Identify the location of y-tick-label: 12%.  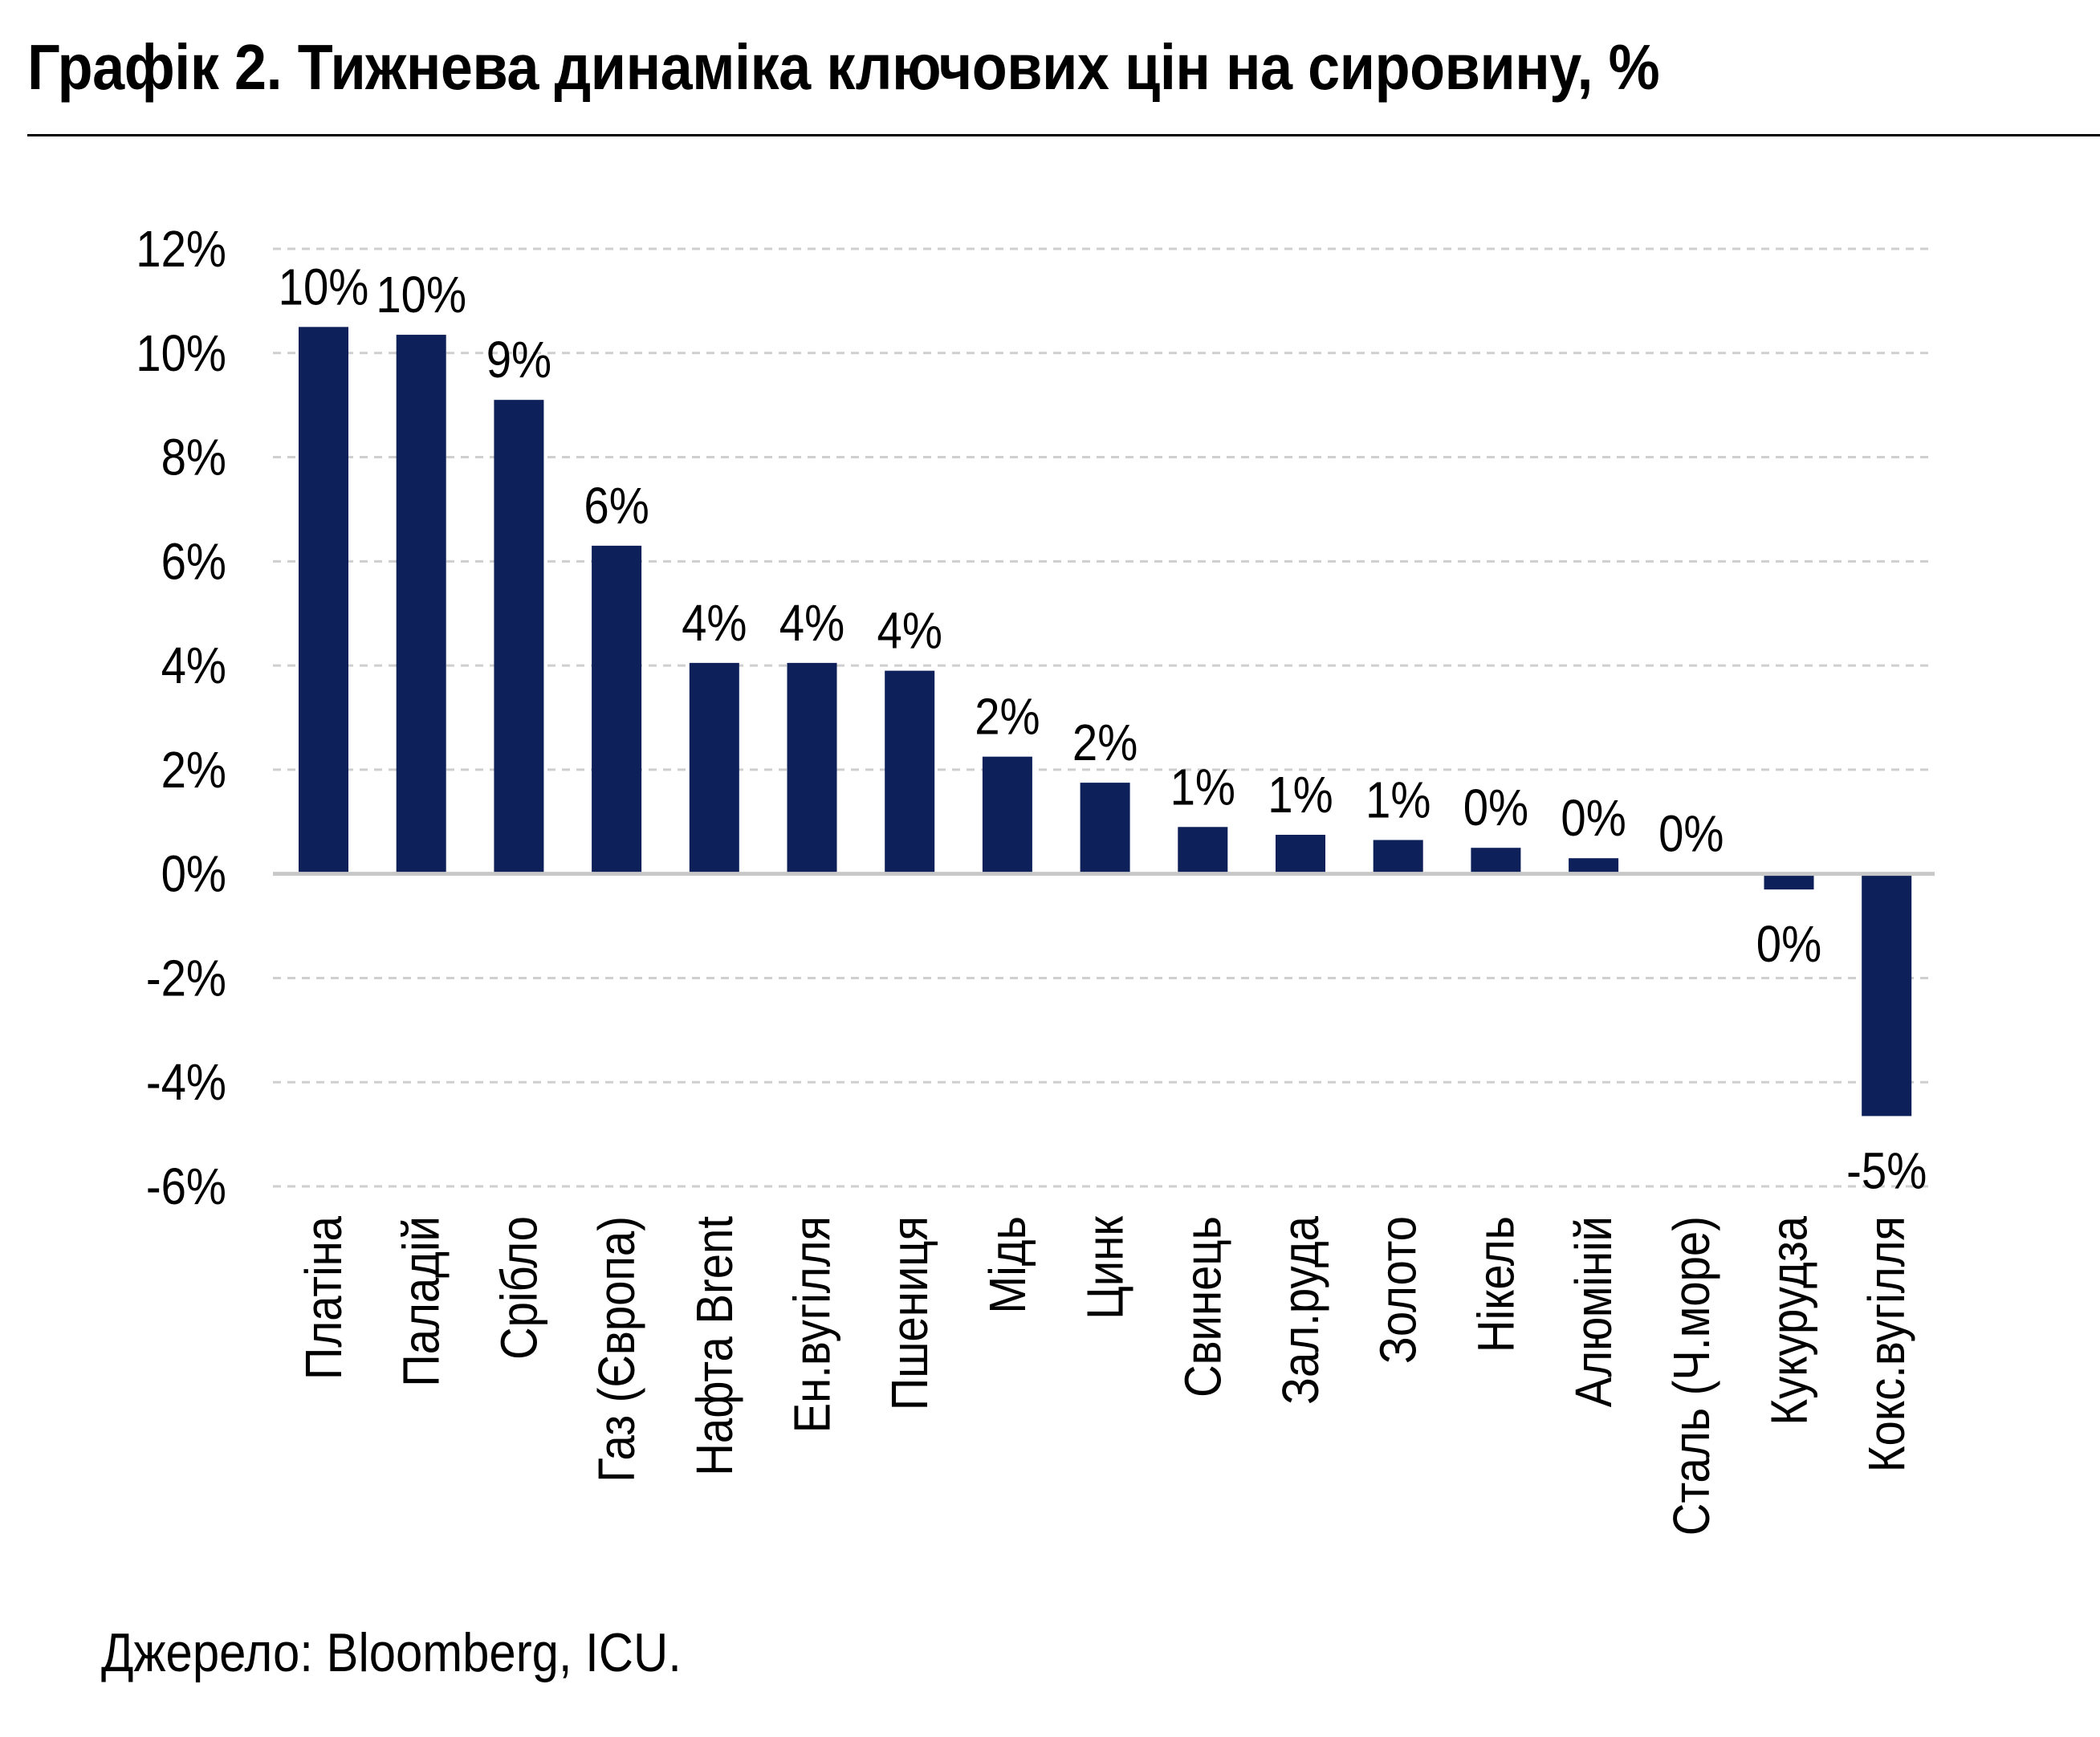
(181, 249).